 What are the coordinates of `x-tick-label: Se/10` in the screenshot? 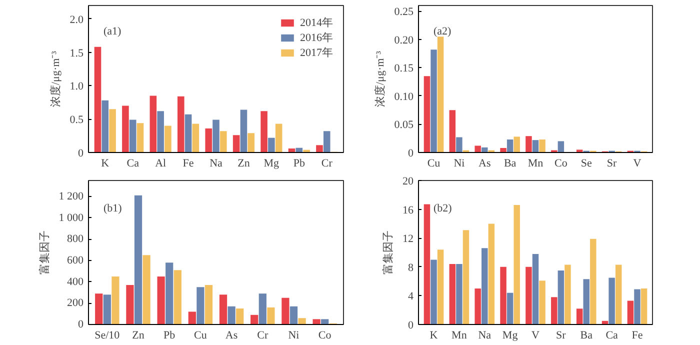 It's located at (107, 336).